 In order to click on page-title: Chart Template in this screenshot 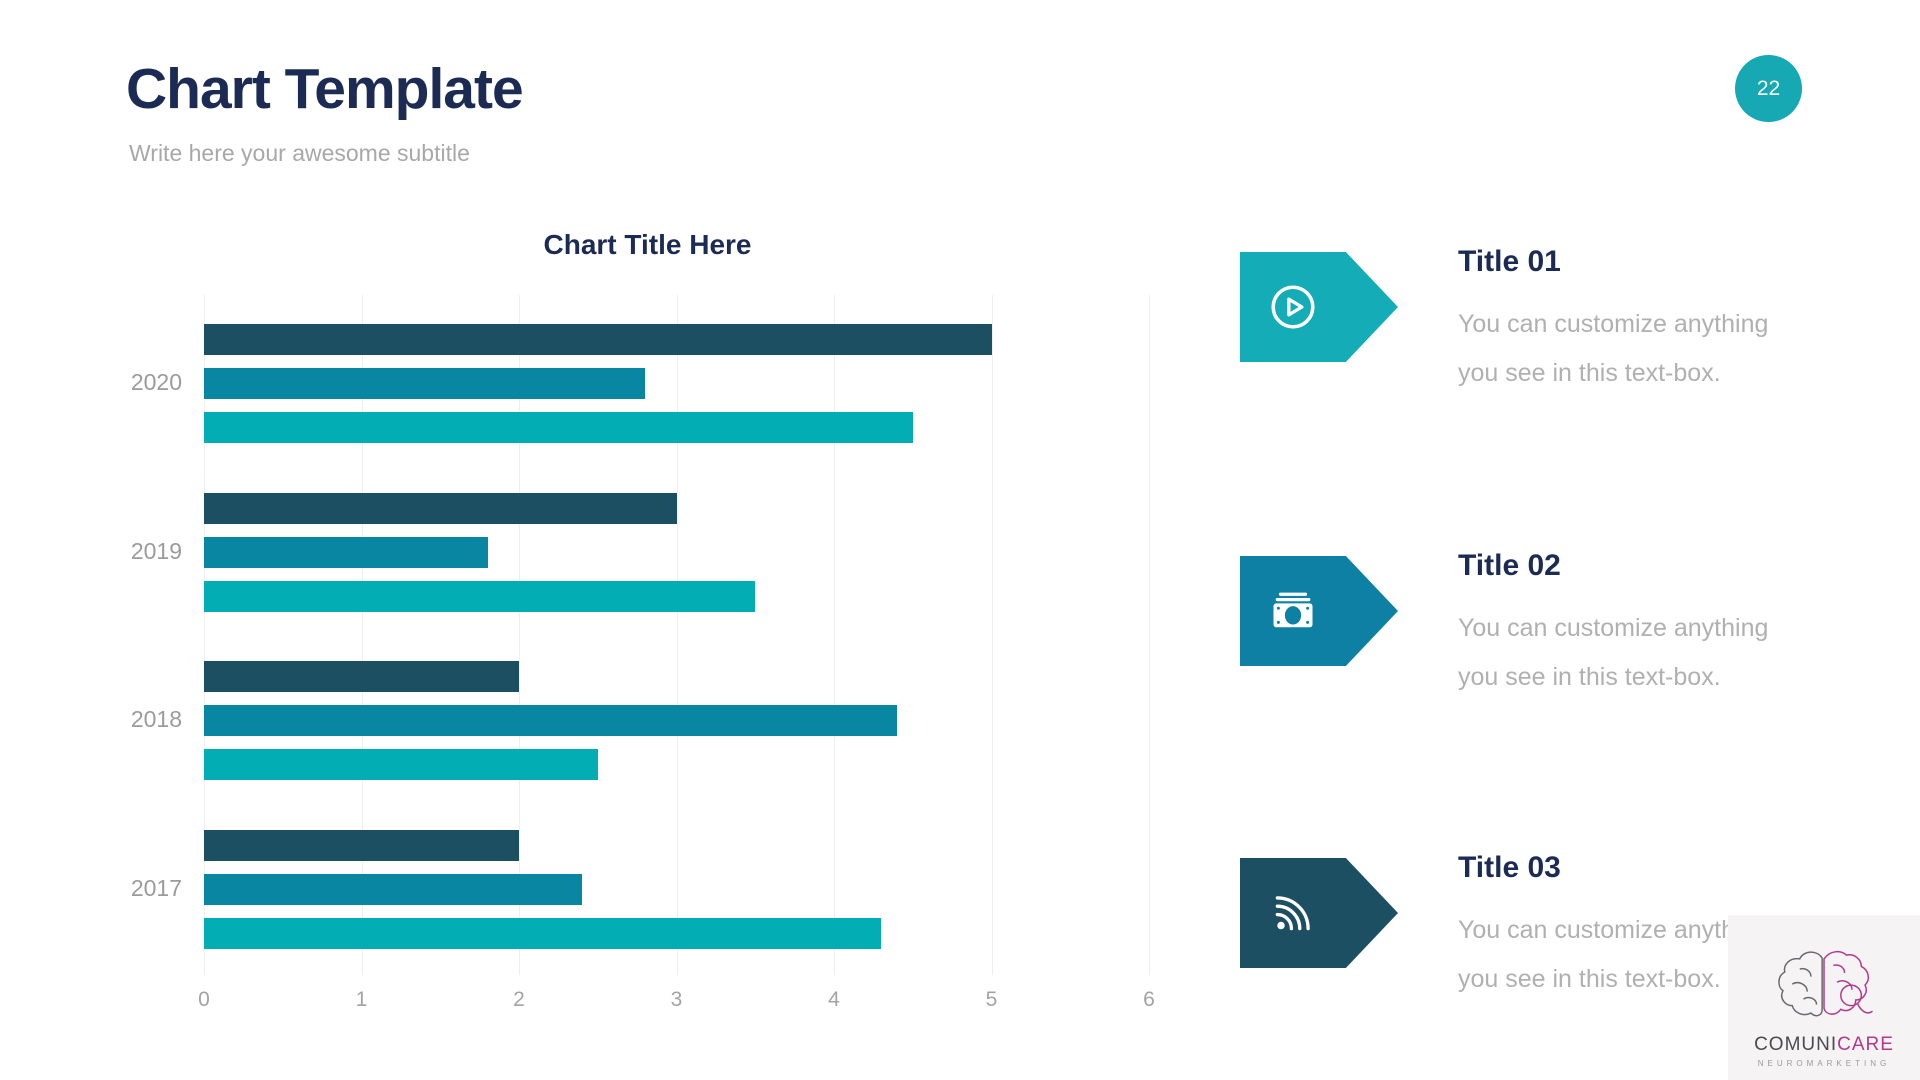, I will do `click(325, 89)`.